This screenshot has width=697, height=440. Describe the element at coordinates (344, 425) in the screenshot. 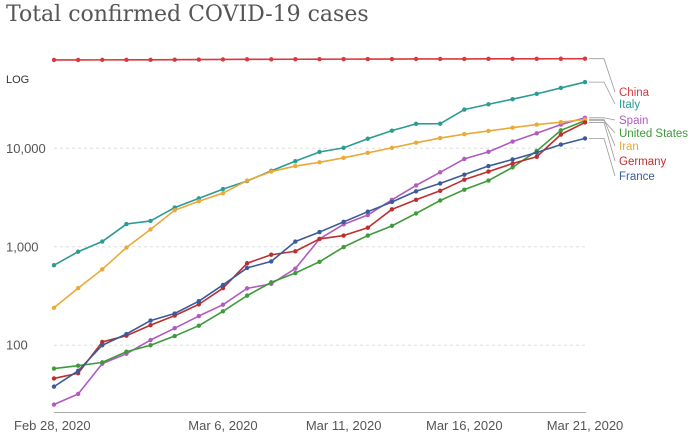

I see `x-tick-label: Mar 11, 2020` at that location.